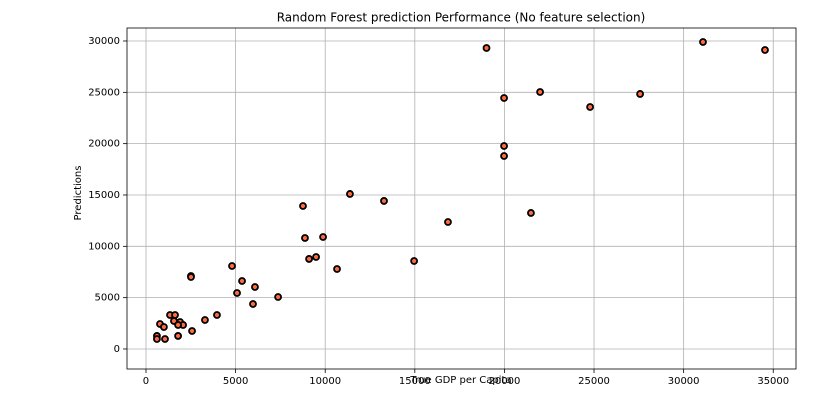 The height and width of the screenshot is (405, 834). What do you see at coordinates (104, 41) in the screenshot?
I see `y-tick-label: 30000` at bounding box center [104, 41].